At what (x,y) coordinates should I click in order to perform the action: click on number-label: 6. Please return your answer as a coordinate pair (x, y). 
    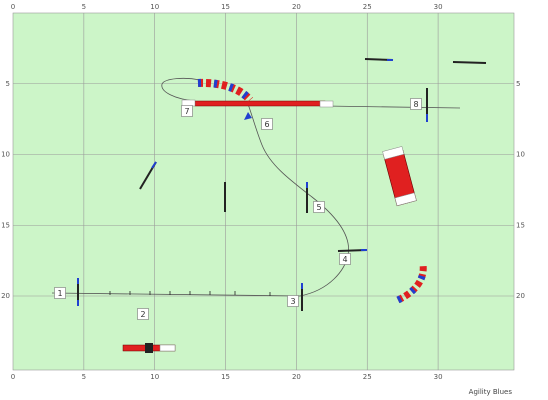
    Looking at the image, I should click on (266, 124).